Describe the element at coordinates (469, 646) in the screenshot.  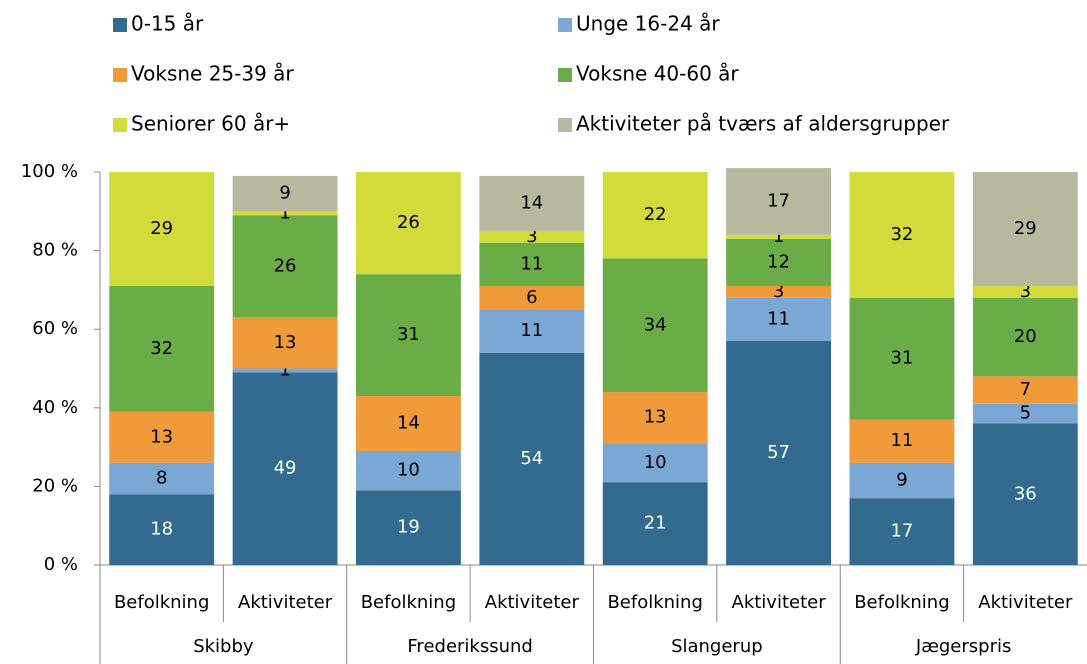
I see `group-label: Frederikssund` at that location.